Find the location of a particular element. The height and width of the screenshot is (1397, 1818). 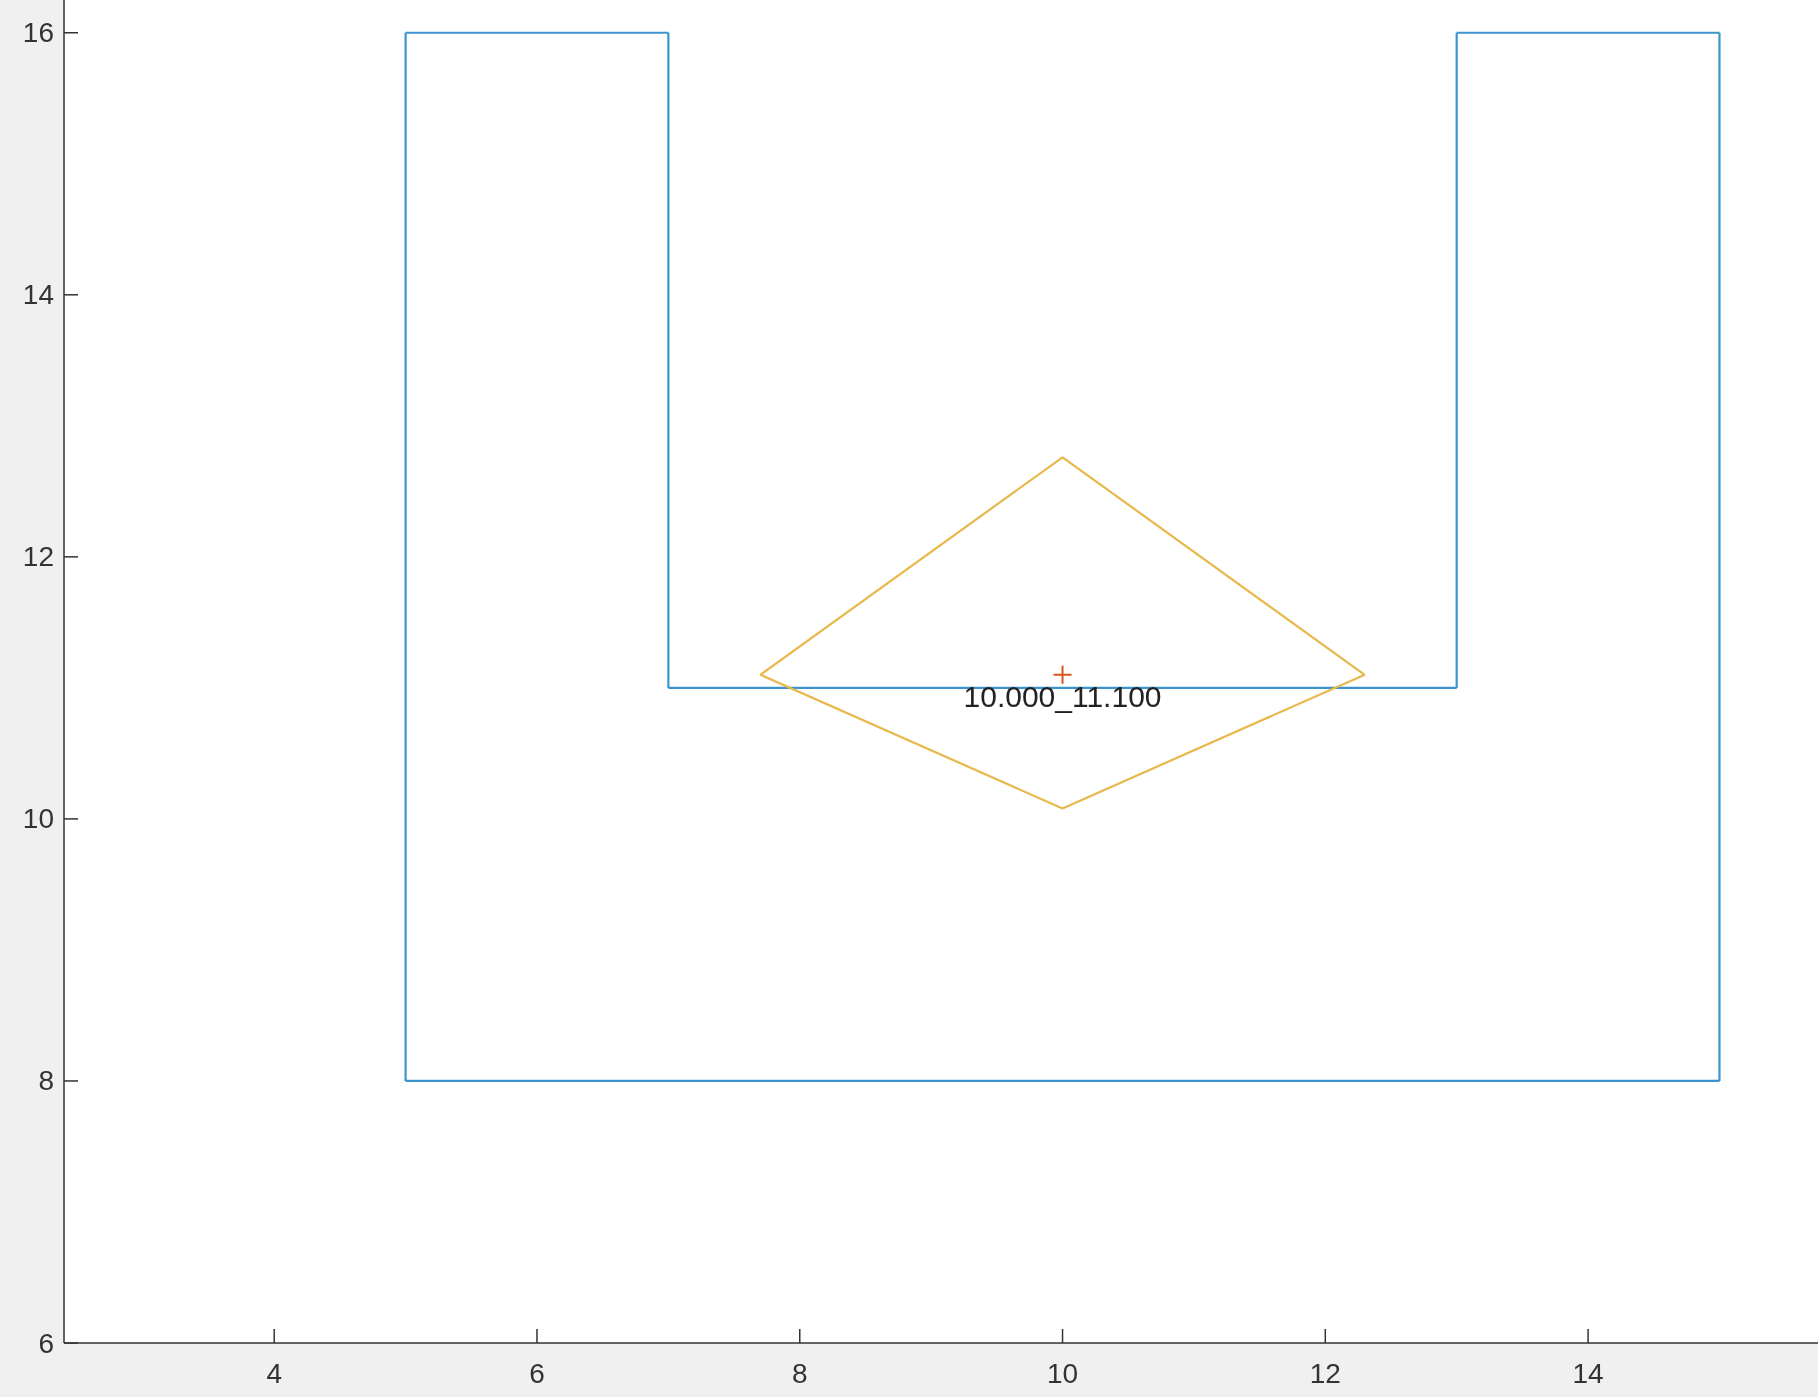

x-tick-label: 10 is located at coordinates (1062, 1373).